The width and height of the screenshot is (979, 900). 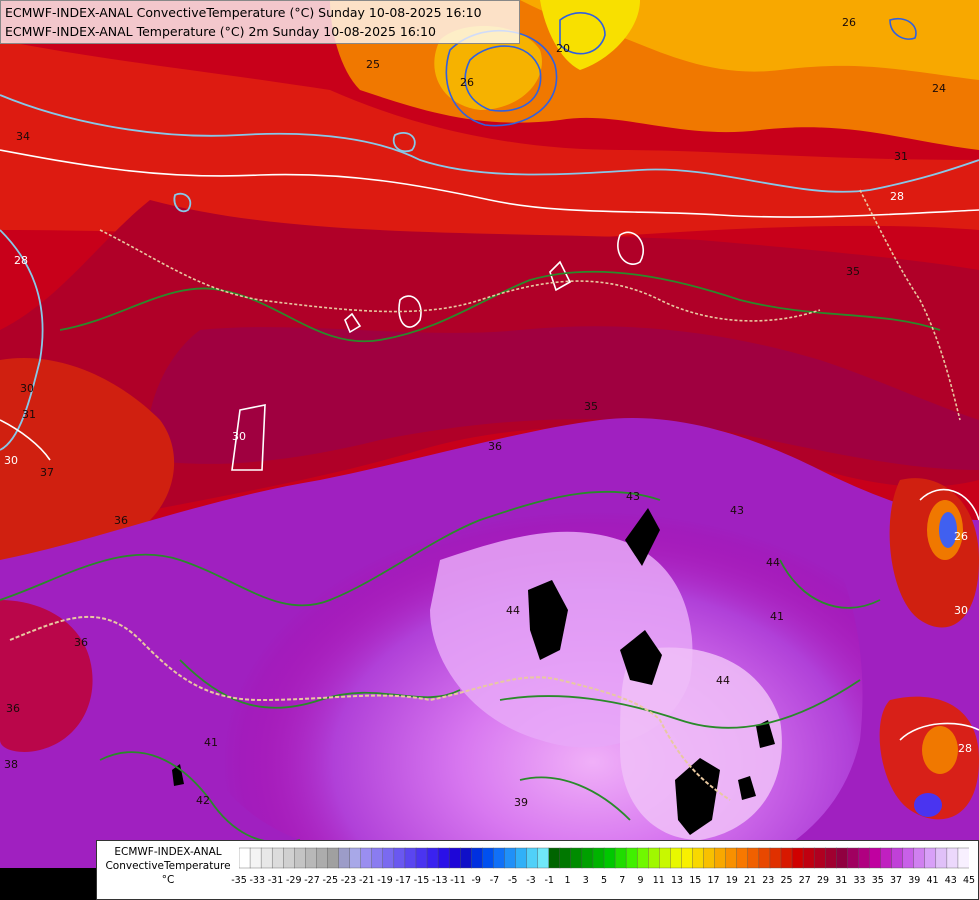 What do you see at coordinates (293, 880) in the screenshot?
I see `legend-tick-label: -29` at bounding box center [293, 880].